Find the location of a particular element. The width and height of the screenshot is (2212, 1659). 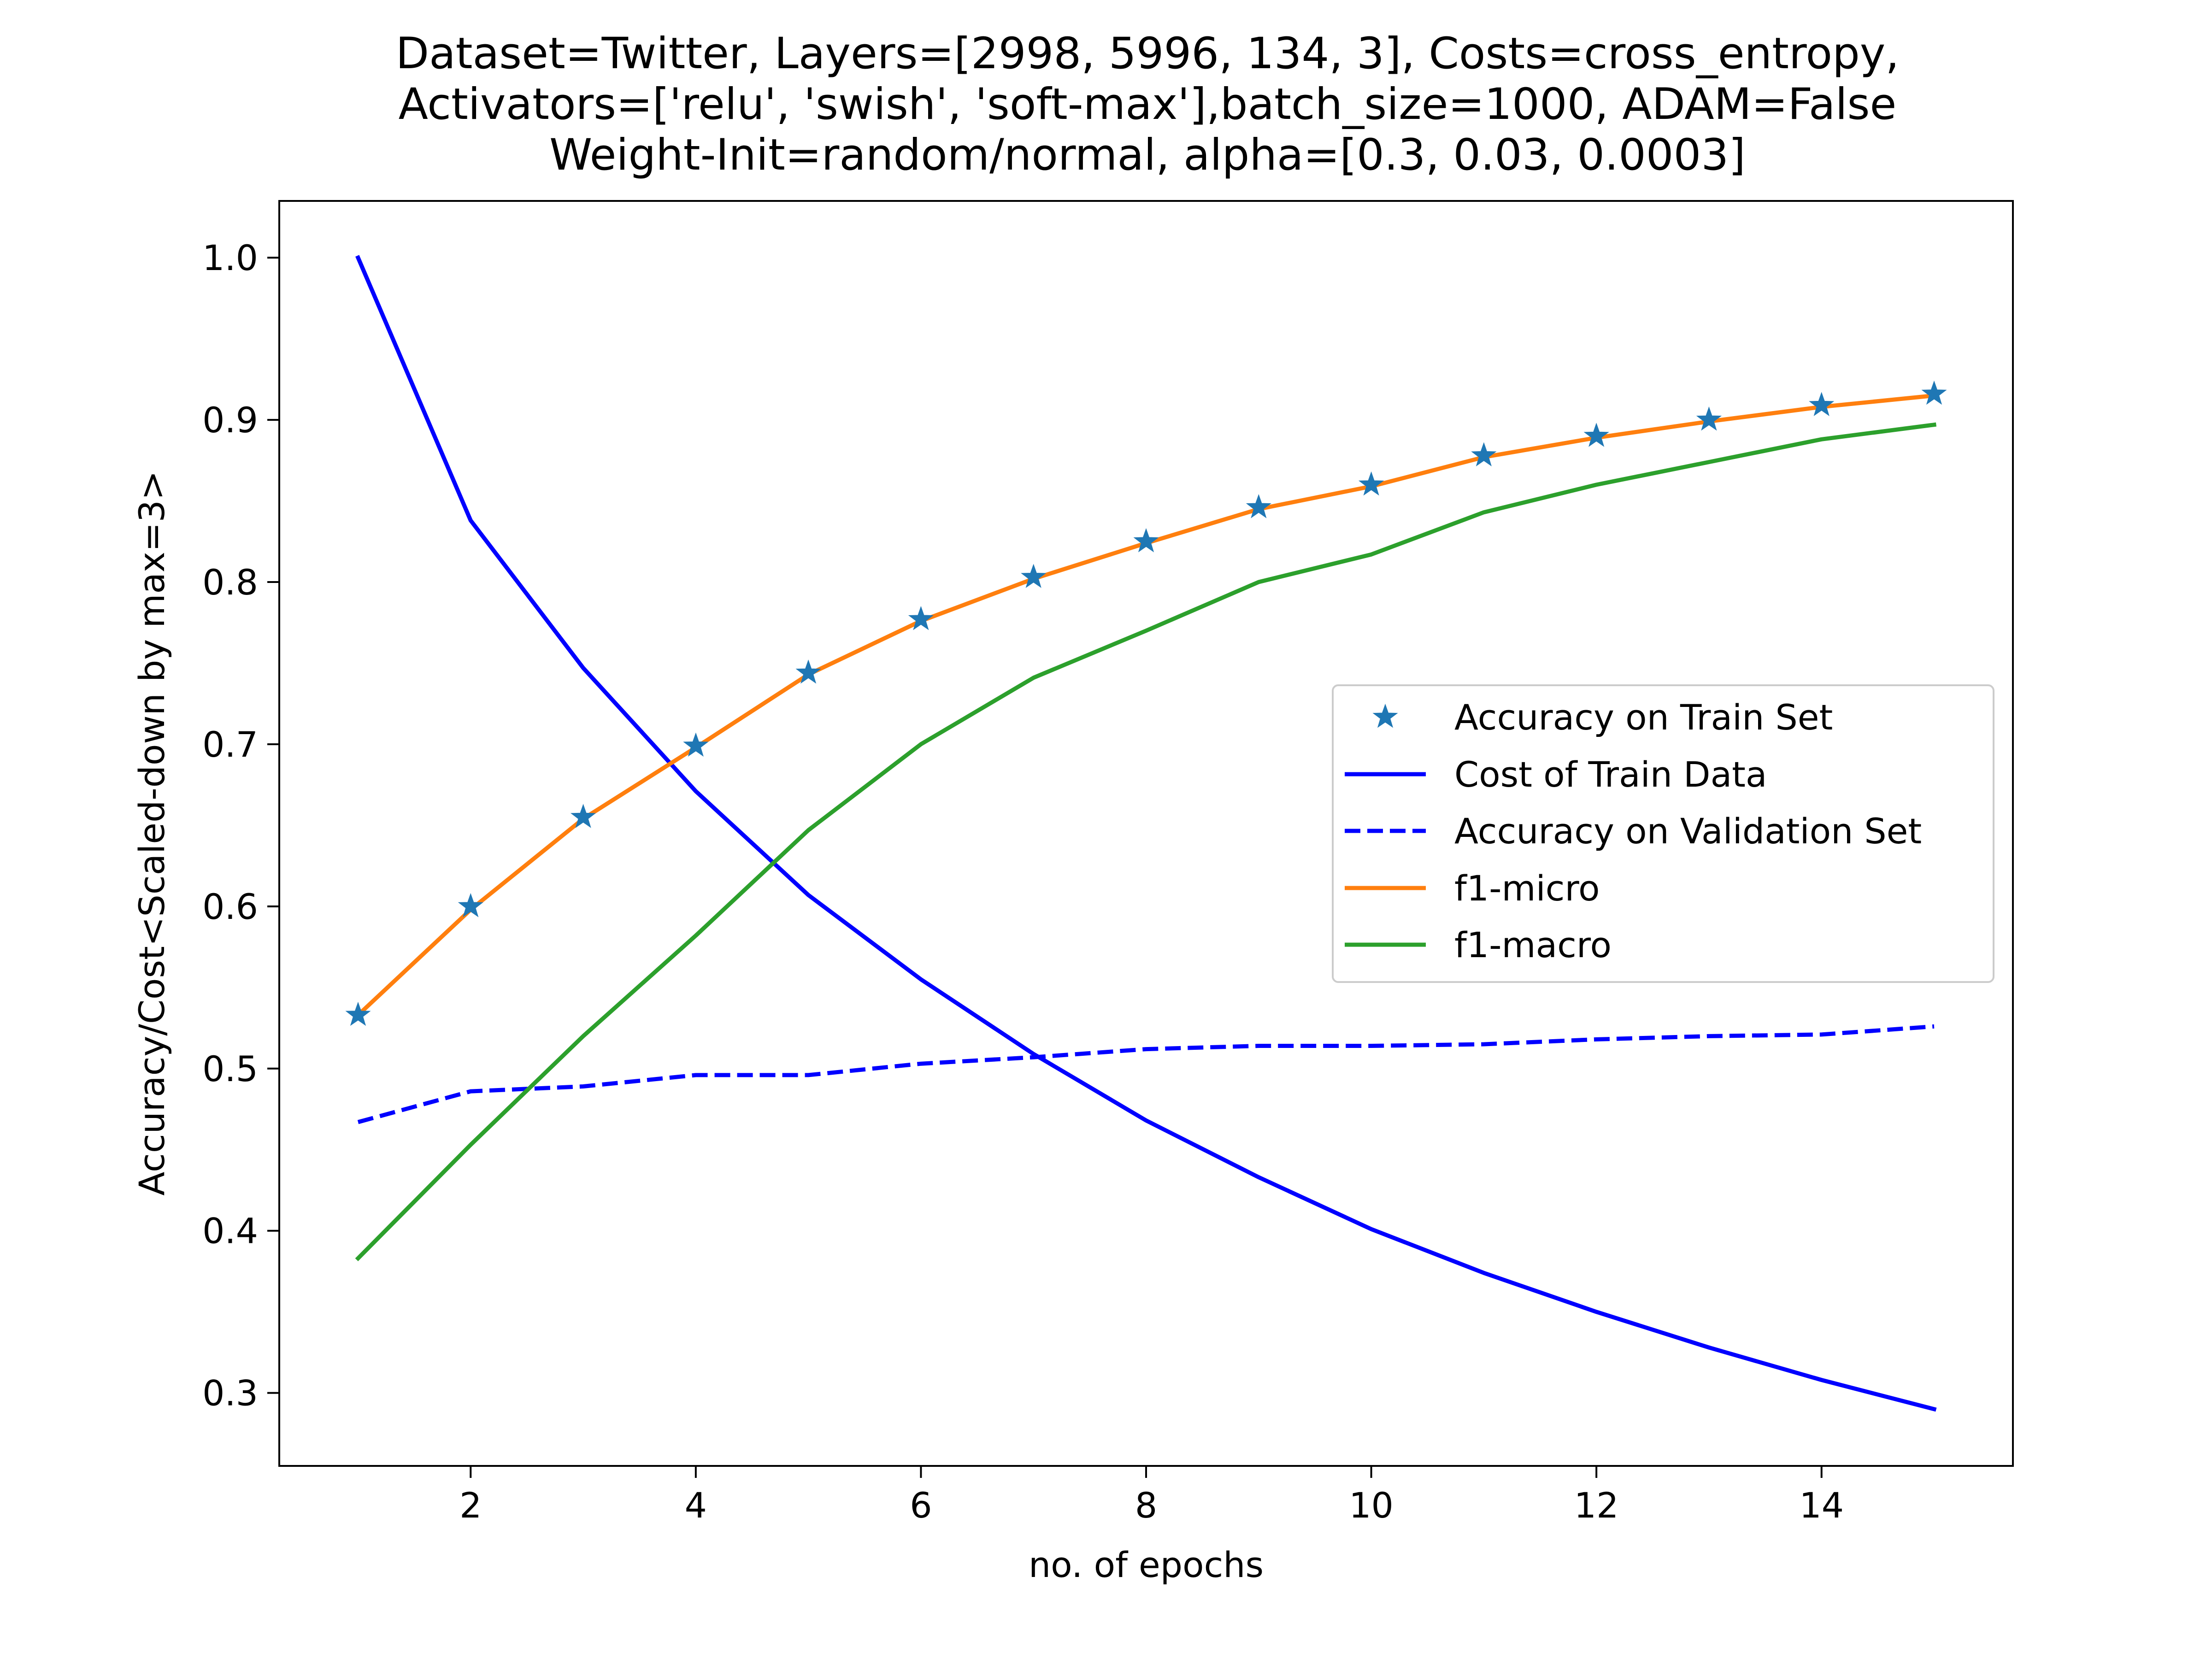

legend-label: f1-micro is located at coordinates (1527, 888).